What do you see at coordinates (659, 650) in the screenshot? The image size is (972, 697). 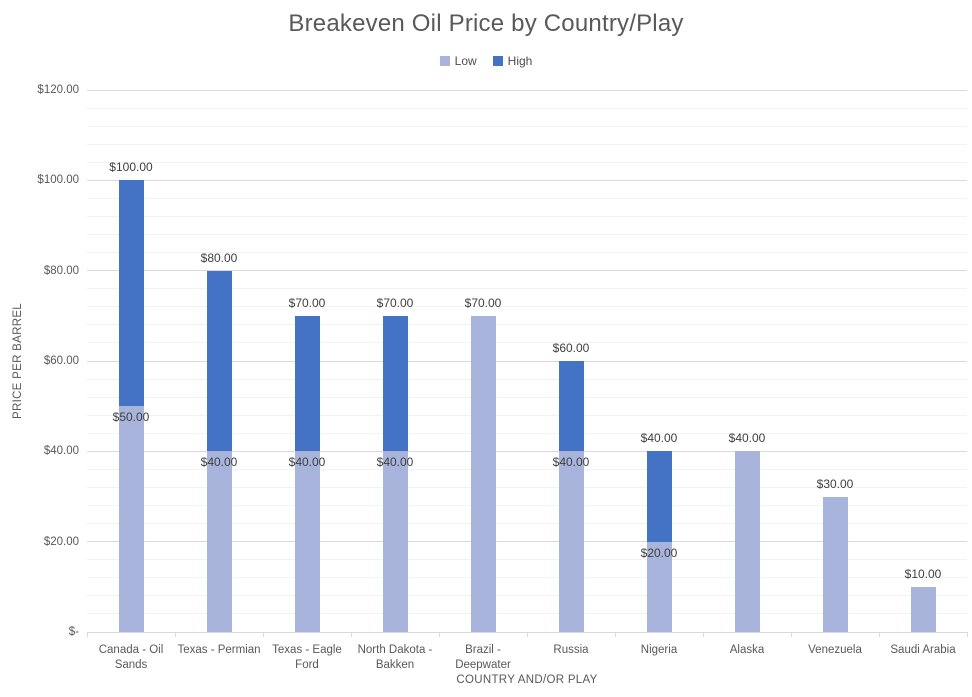 I see `x-axis-category-label: Nigeria` at bounding box center [659, 650].